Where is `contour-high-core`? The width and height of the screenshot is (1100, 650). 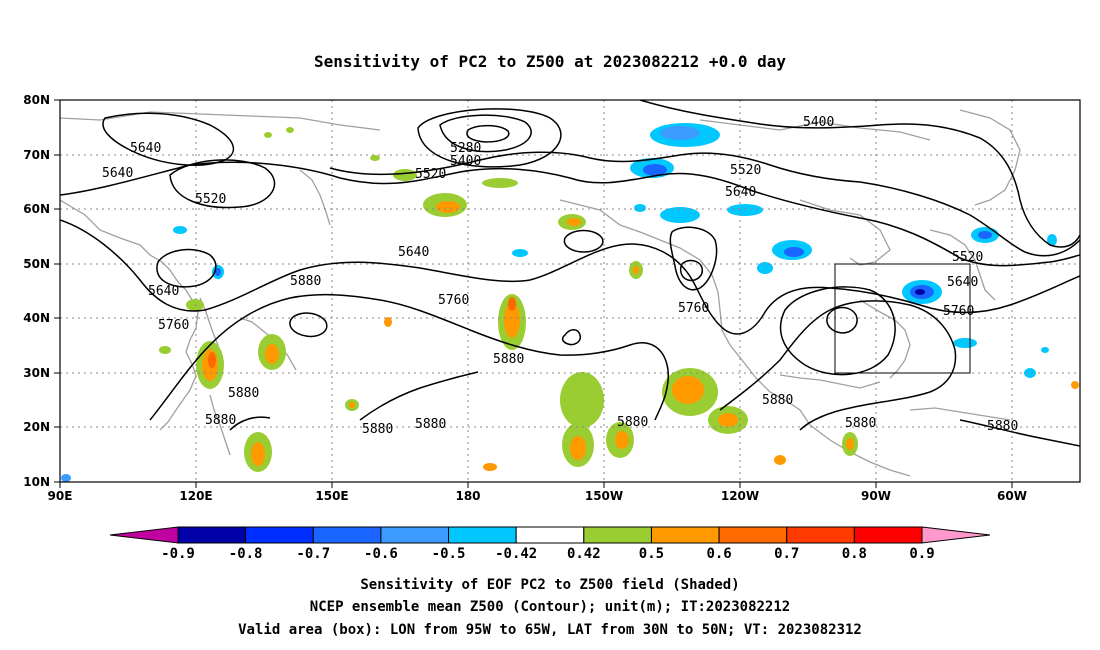
contour-high-core is located at coordinates (842, 320).